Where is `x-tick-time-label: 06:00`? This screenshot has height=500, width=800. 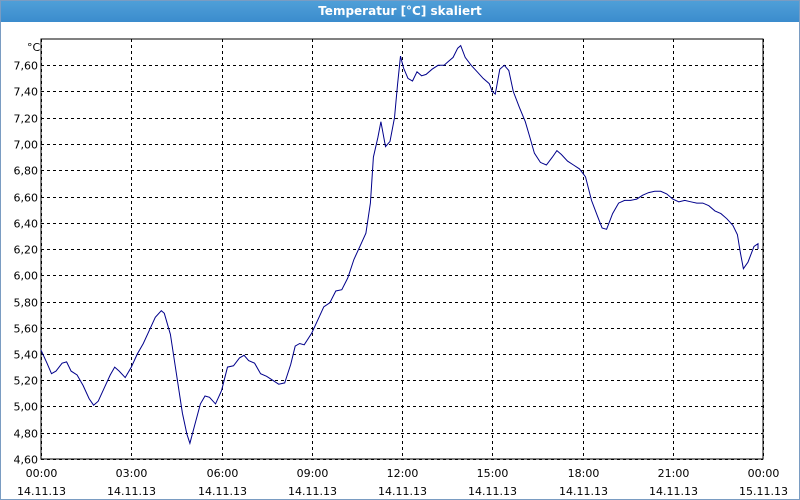
x-tick-time-label: 06:00 is located at coordinates (223, 473).